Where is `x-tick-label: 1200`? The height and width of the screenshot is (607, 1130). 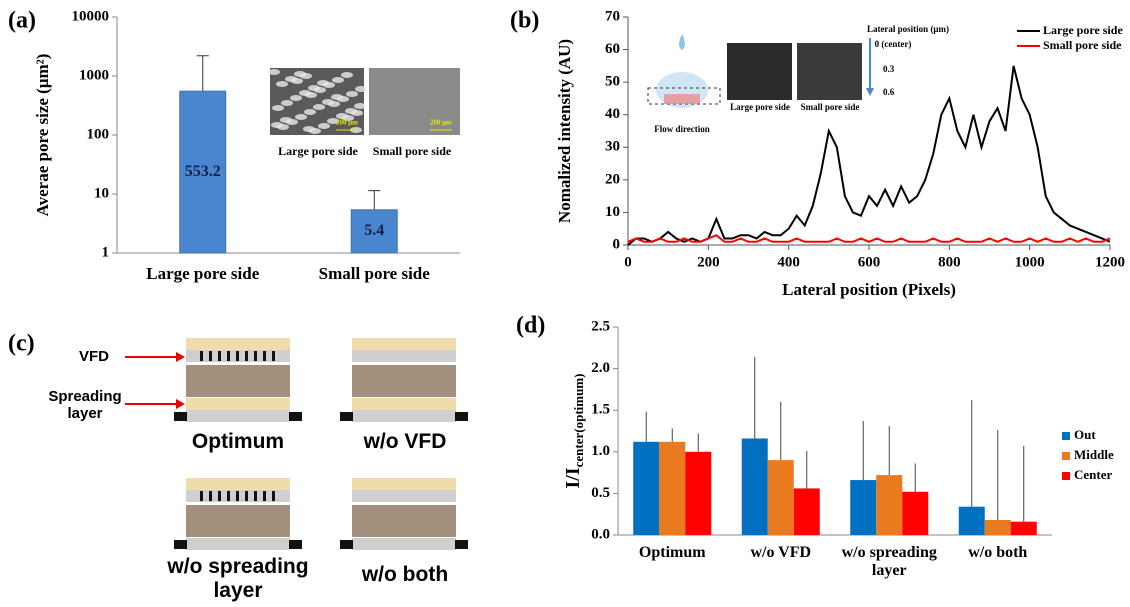 x-tick-label: 1200 is located at coordinates (1110, 262).